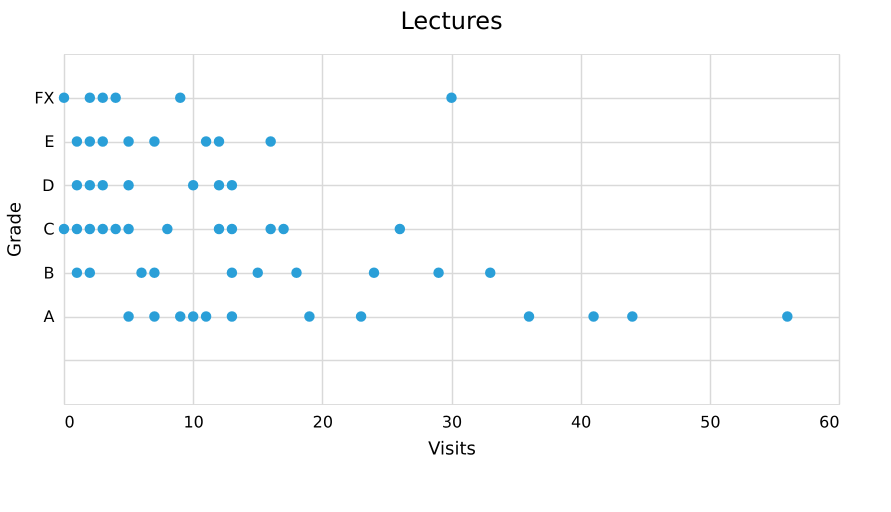 The height and width of the screenshot is (512, 891). Describe the element at coordinates (829, 422) in the screenshot. I see `x-tick-label: 60` at that location.